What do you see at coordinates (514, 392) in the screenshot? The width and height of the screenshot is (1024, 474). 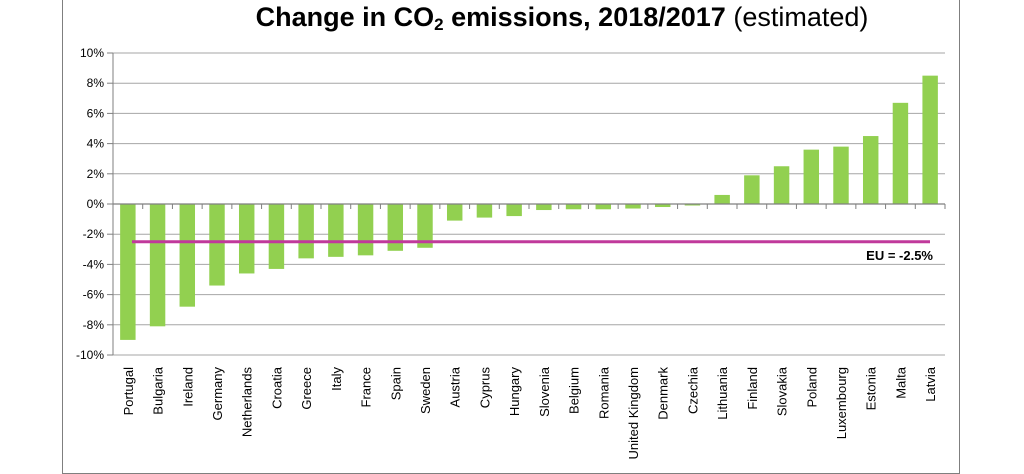 I see `category-label: Hungary` at bounding box center [514, 392].